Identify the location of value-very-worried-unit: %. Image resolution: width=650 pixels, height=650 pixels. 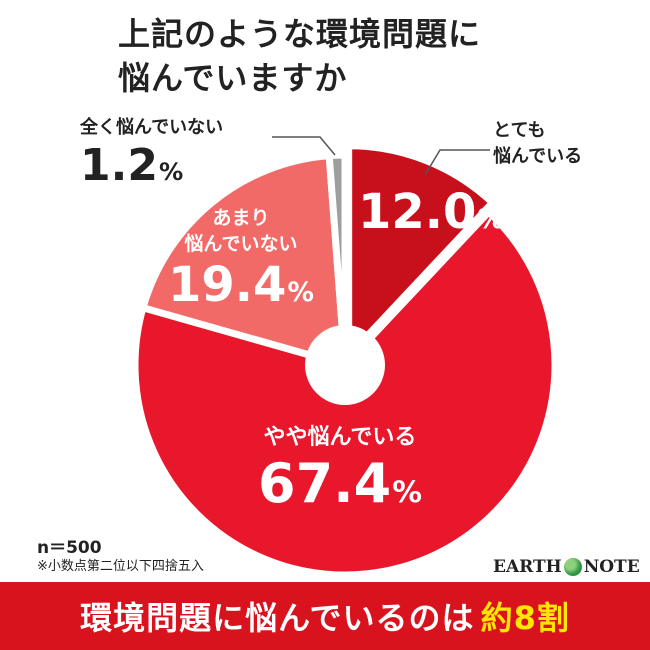
(490, 219).